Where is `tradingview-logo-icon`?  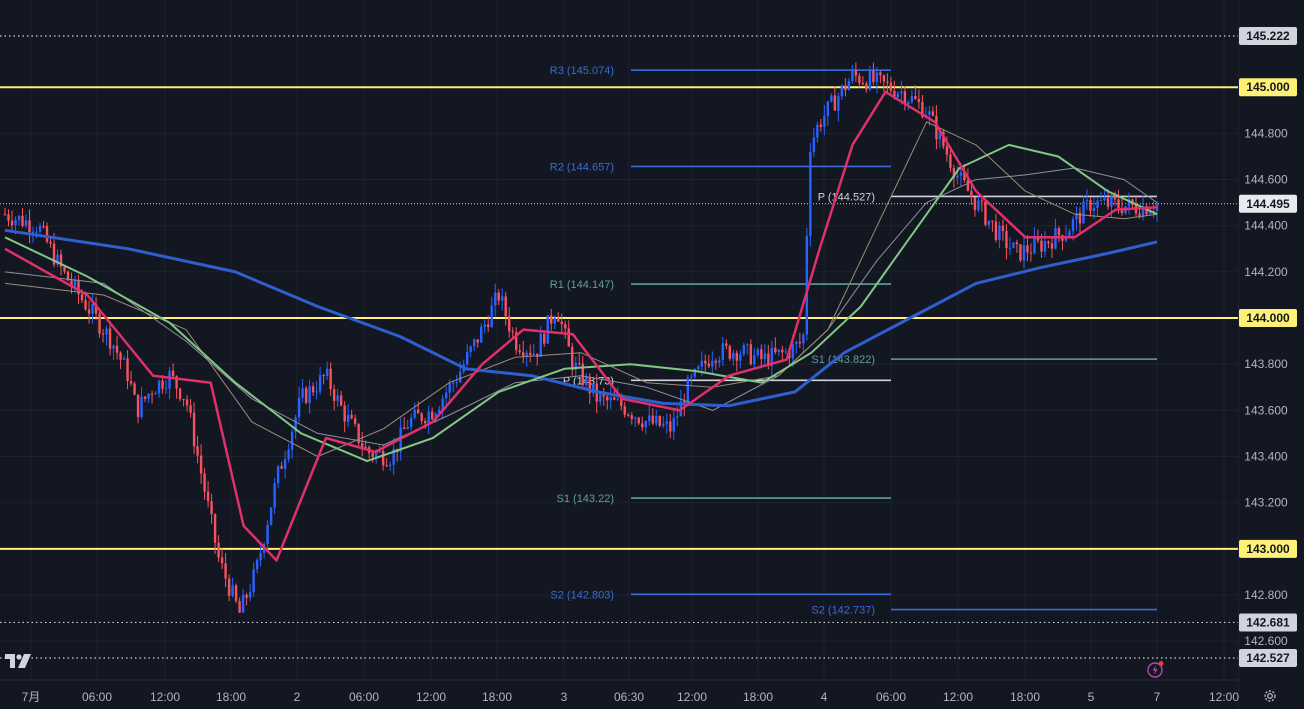 tradingview-logo-icon is located at coordinates (20, 661).